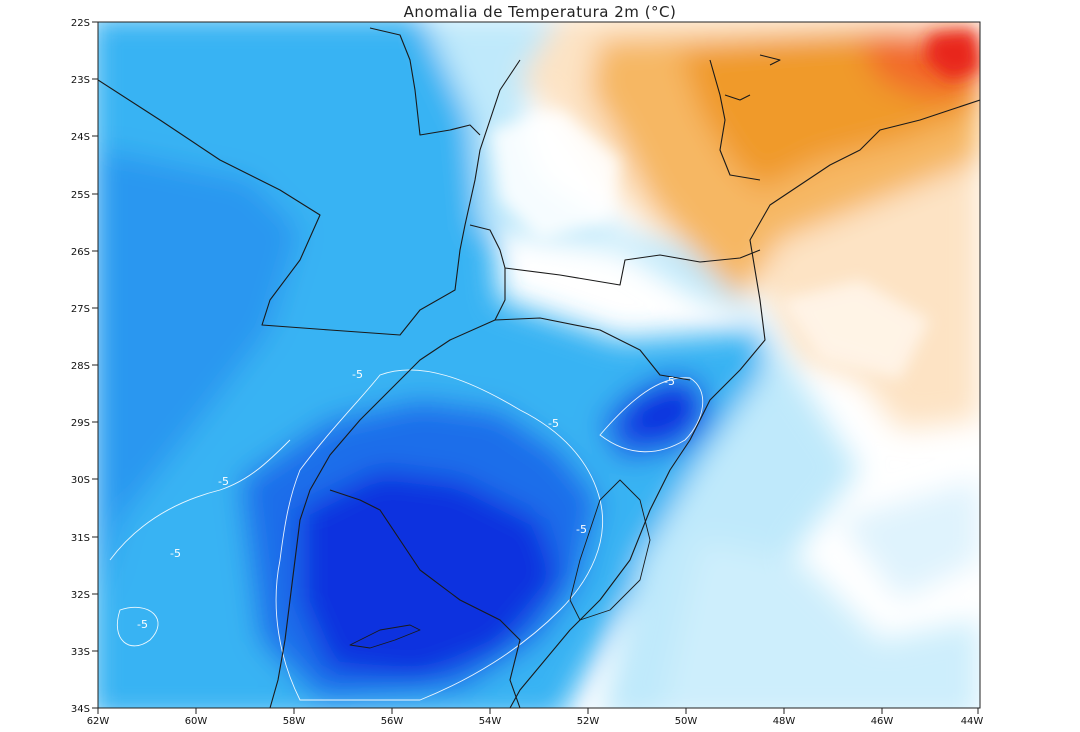  I want to click on lat-tick: 30S, so click(84, 480).